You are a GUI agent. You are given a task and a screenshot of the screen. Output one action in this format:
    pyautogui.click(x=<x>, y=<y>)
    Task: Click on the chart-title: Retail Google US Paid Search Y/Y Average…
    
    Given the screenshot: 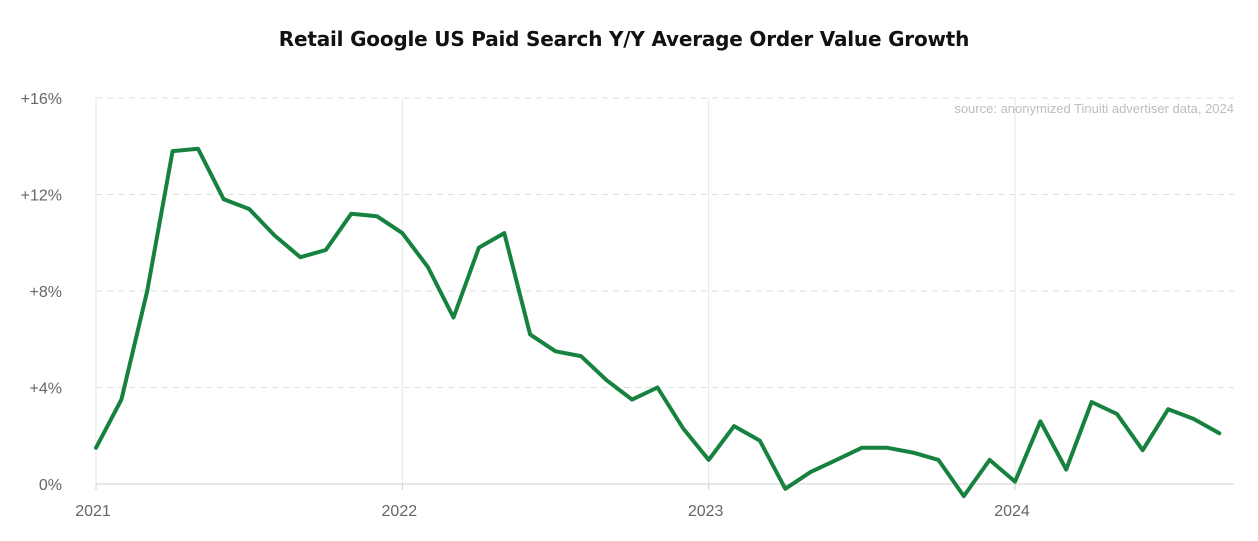 What is the action you would take?
    pyautogui.click(x=624, y=39)
    